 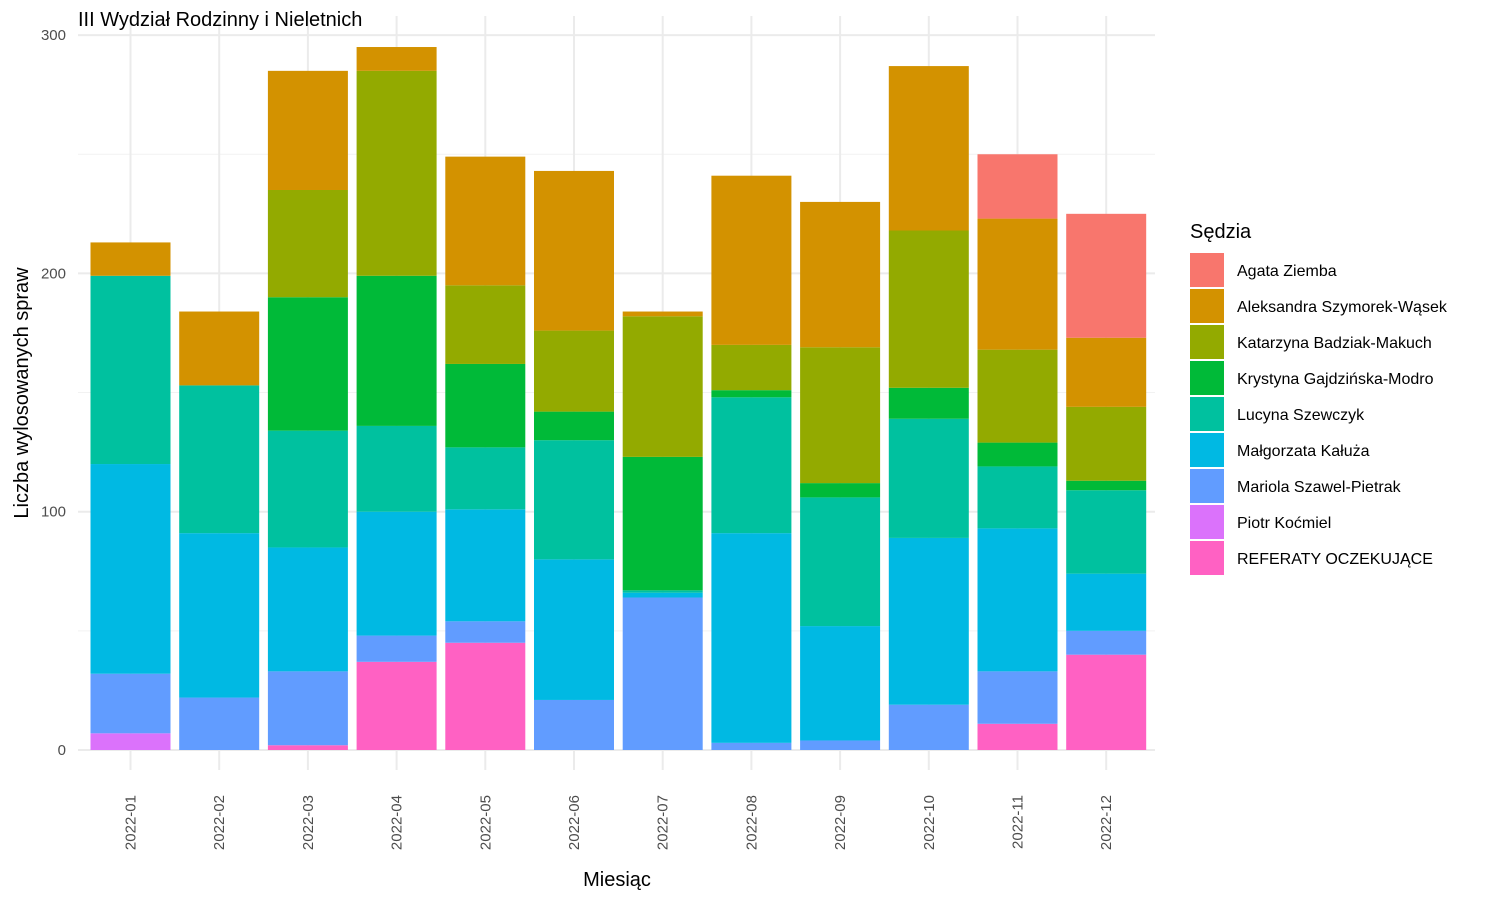 What do you see at coordinates (22, 393) in the screenshot?
I see `y-axis-title: Liczba wylosowanych spraw` at bounding box center [22, 393].